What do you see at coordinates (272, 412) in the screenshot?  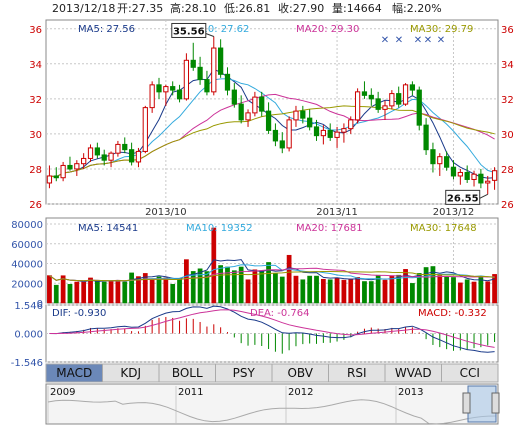 I see `navigator-sparkline` at bounding box center [272, 412].